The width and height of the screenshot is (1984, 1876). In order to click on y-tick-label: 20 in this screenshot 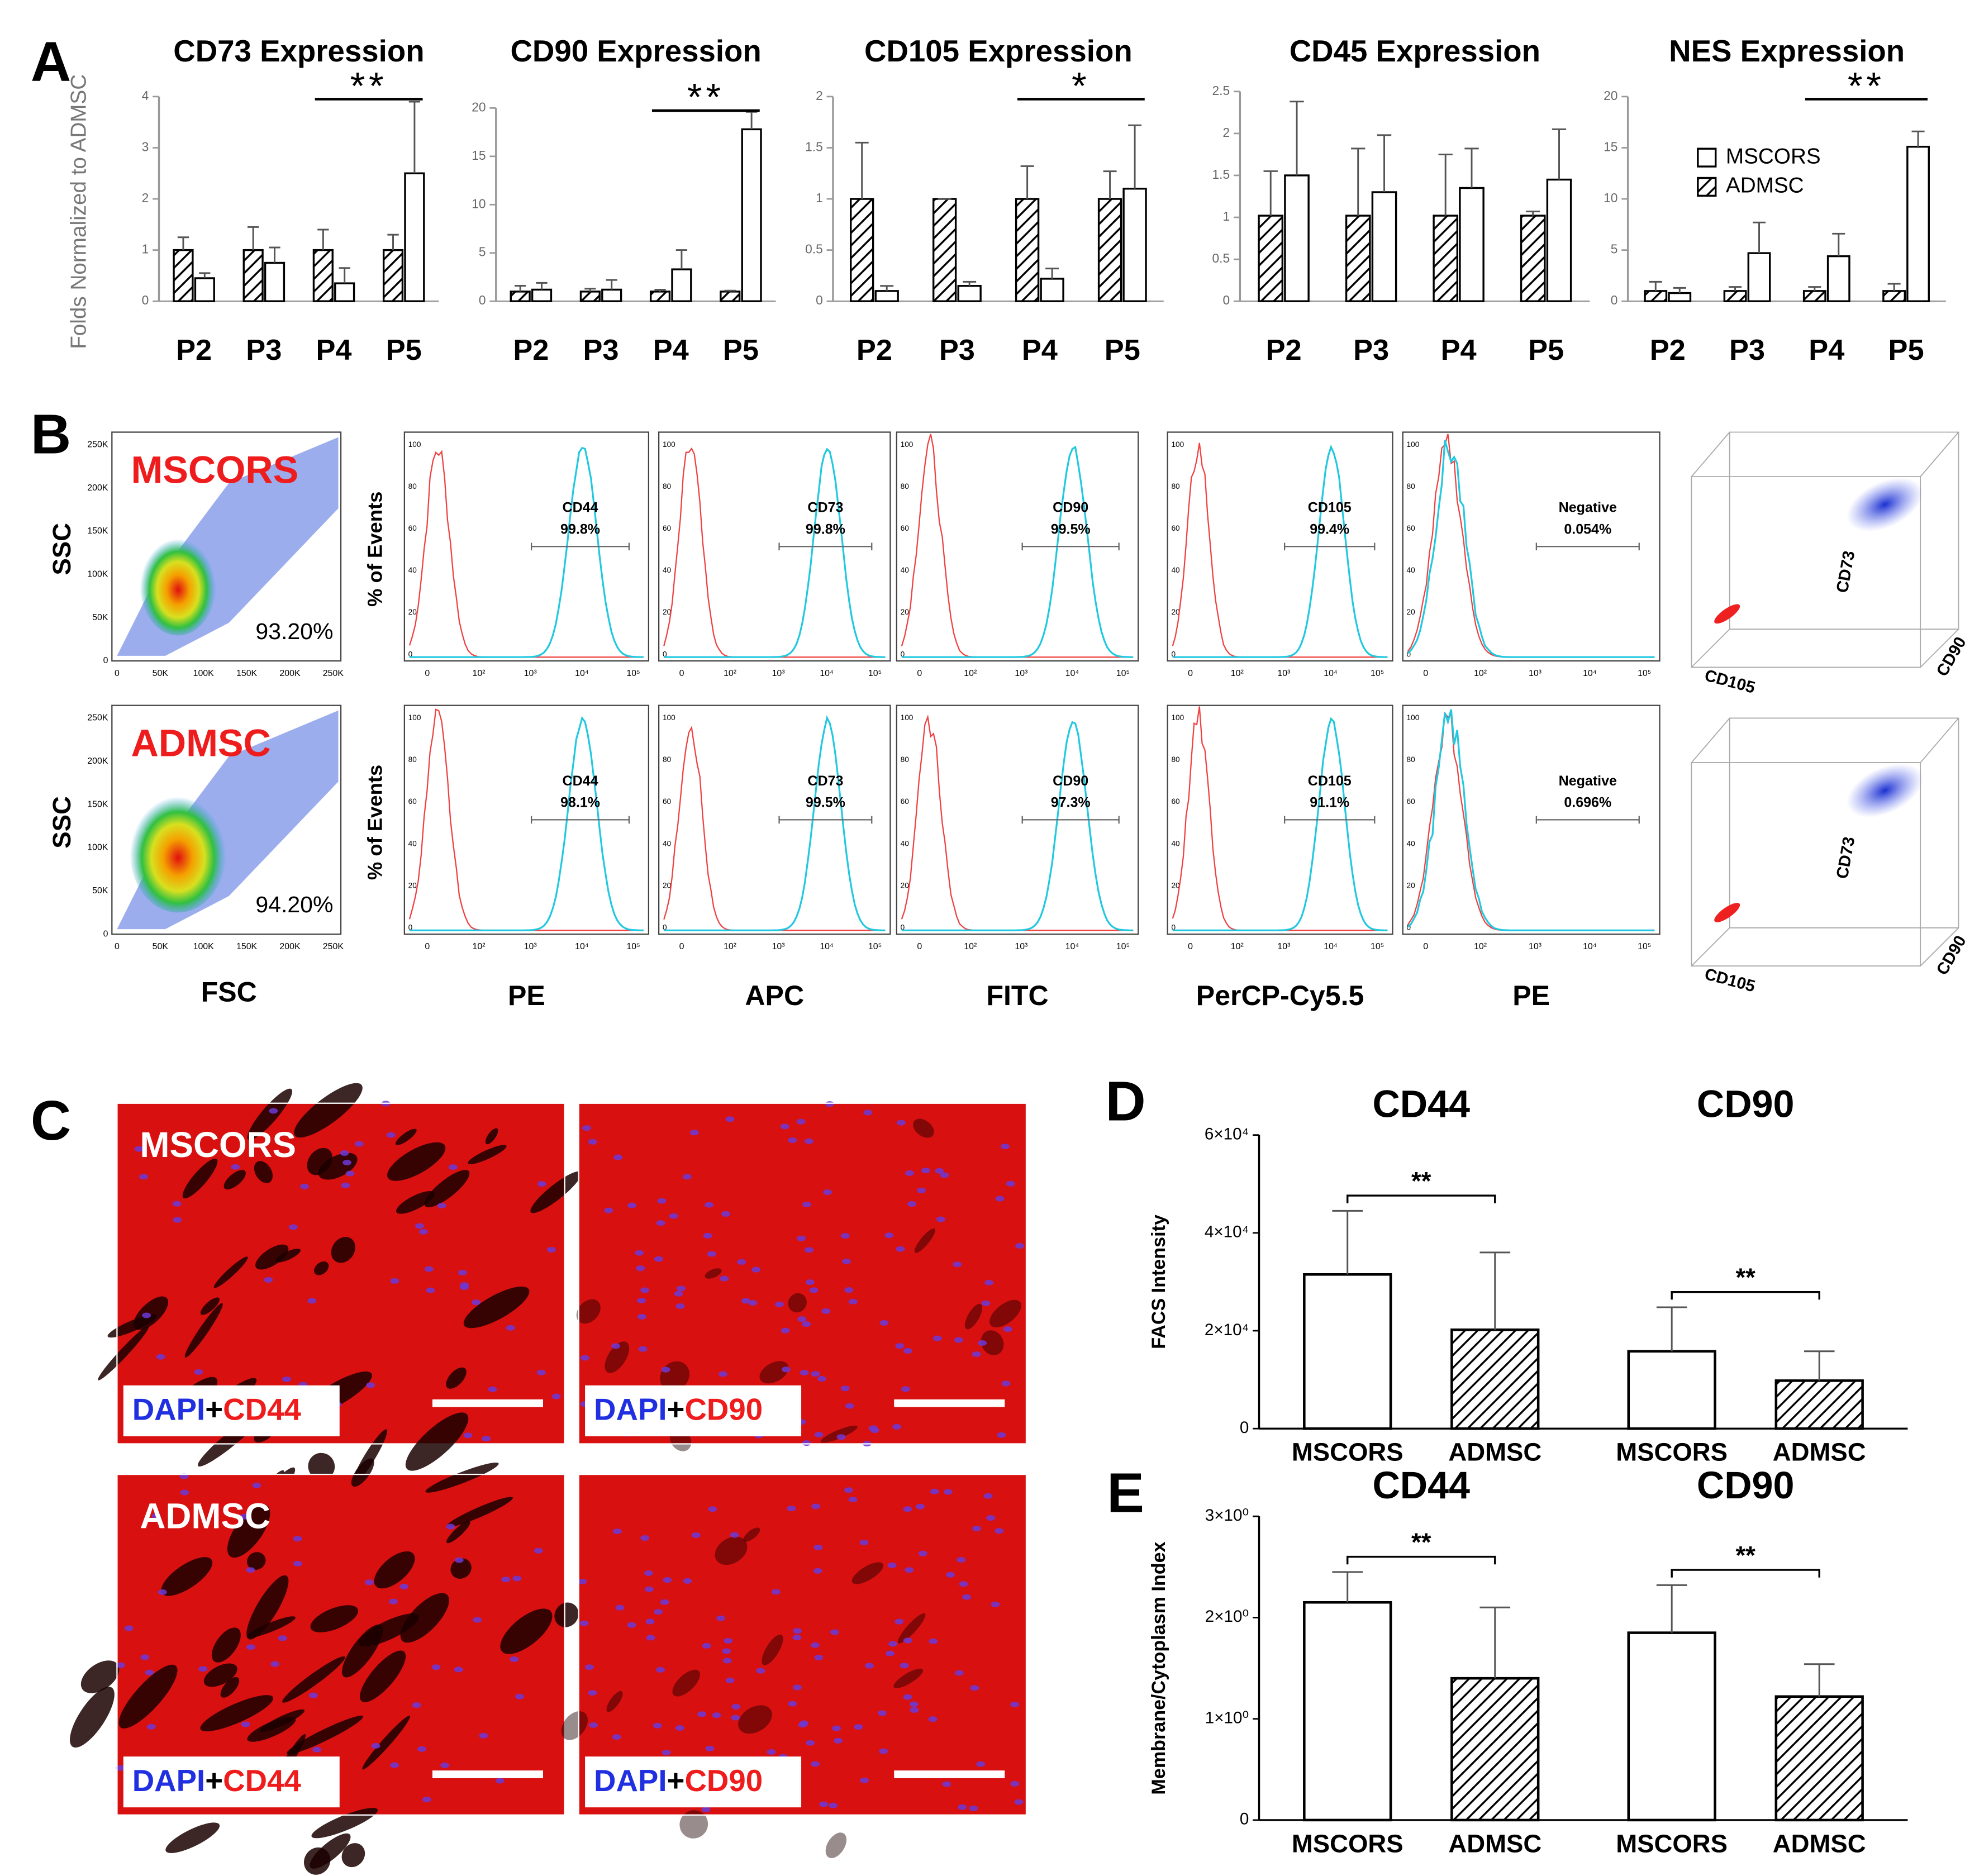, I will do `click(412, 612)`.